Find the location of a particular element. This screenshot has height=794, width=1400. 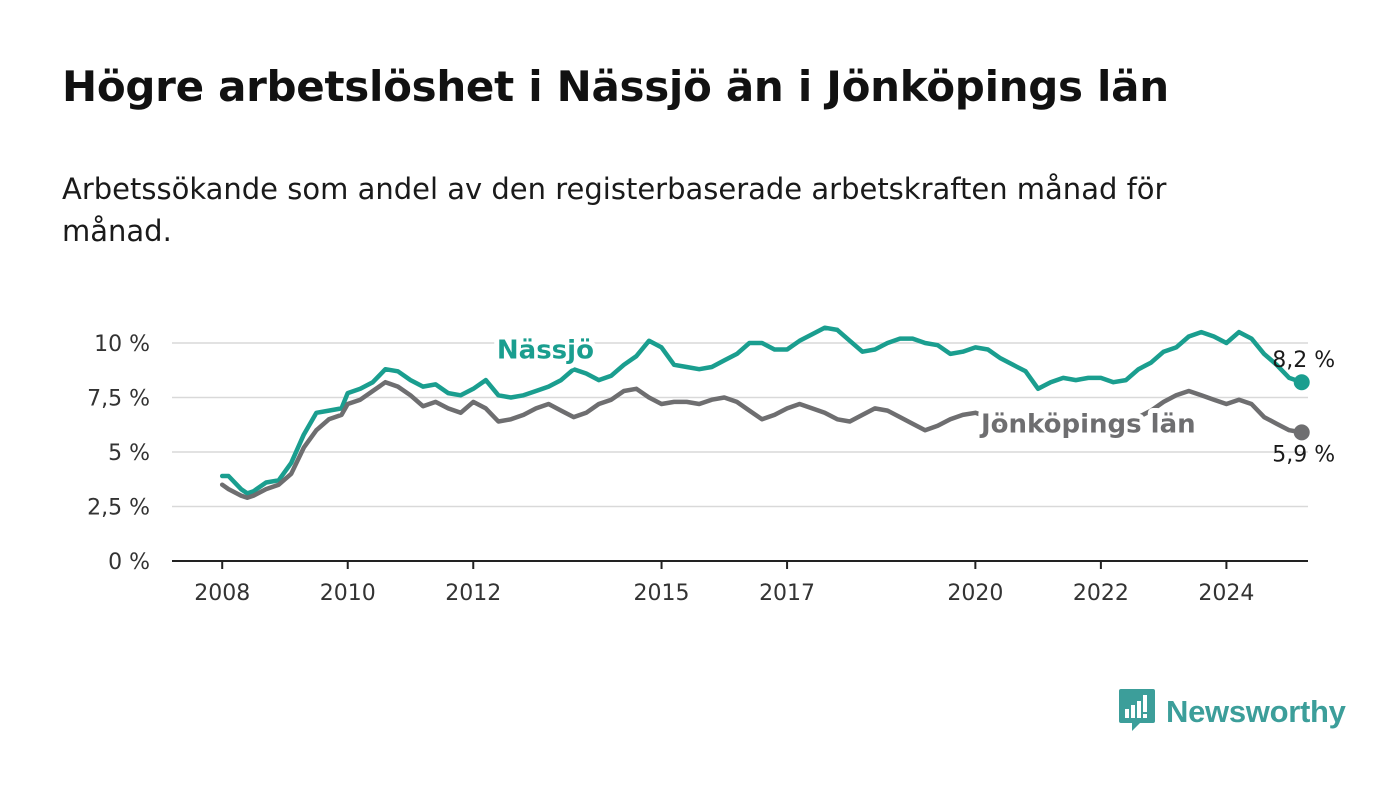

x-axis: 2008 2010 2012 2015 2017 2020 2022 2024 is located at coordinates (740, 583).